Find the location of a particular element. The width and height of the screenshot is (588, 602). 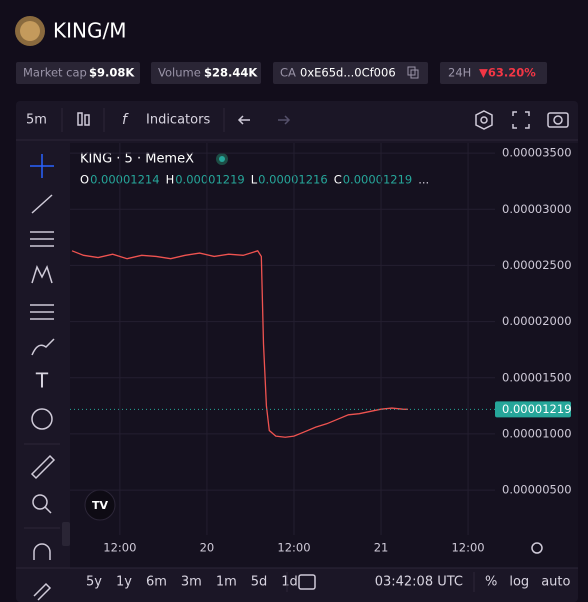

trendline-tool is located at coordinates (42, 204).